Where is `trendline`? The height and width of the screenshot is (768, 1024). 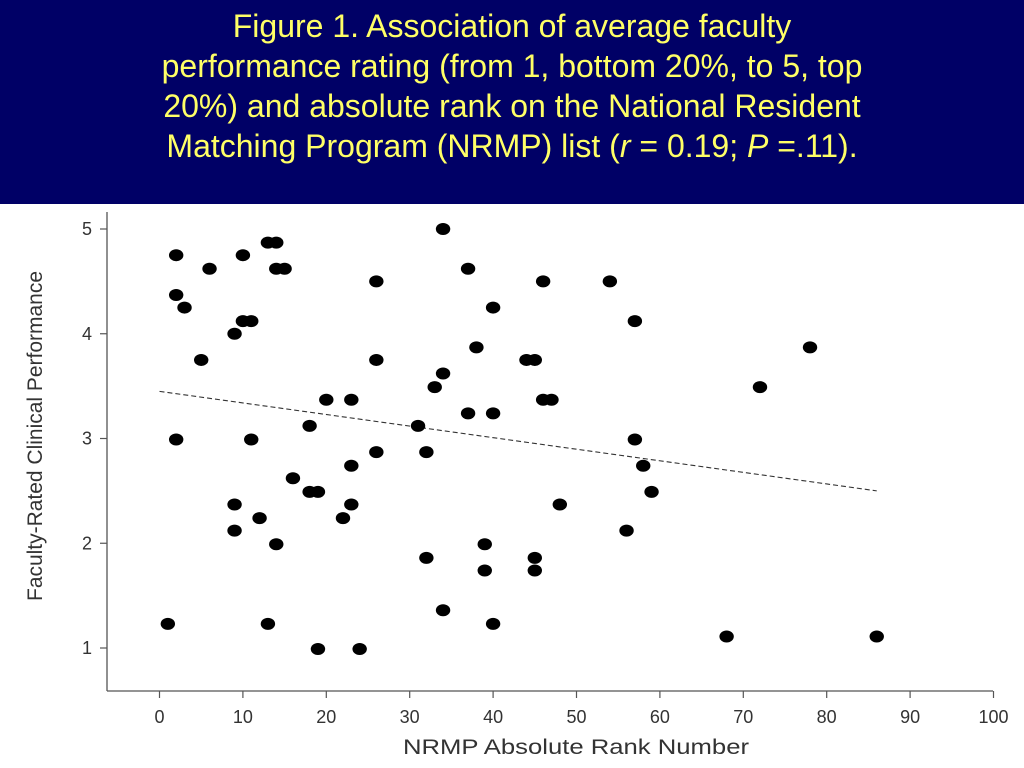
trendline is located at coordinates (518, 441).